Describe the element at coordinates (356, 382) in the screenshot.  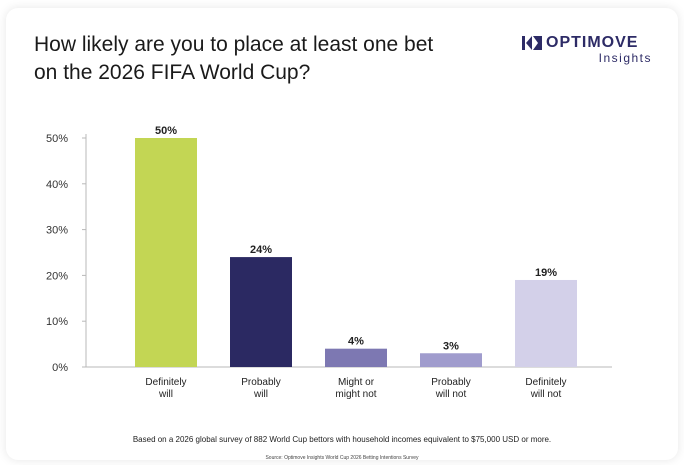
I see `x-category-label: Might or` at that location.